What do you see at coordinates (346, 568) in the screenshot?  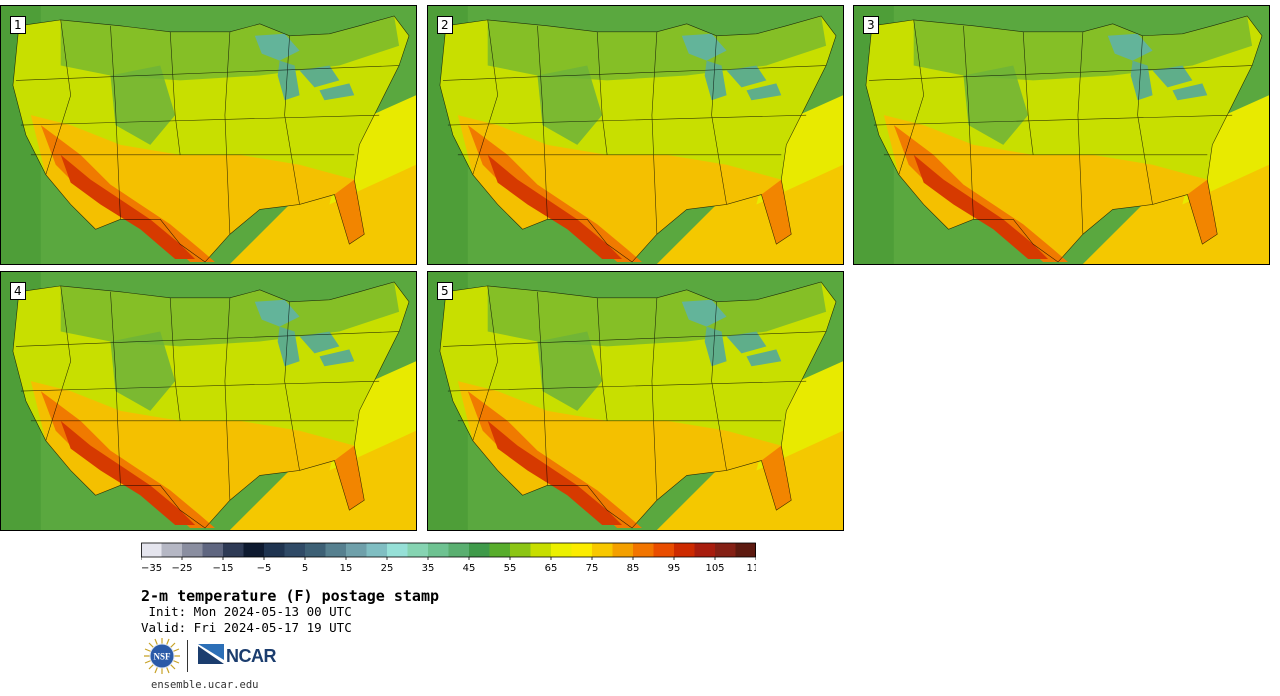 I see `colorbar-tick-label: 15` at bounding box center [346, 568].